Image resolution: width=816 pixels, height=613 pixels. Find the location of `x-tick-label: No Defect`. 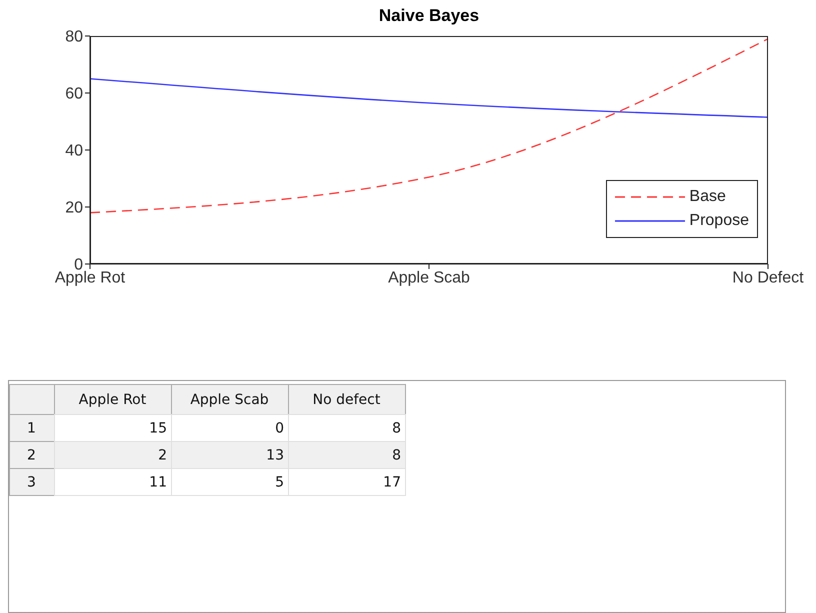

x-tick-label: No Defect is located at coordinates (768, 277).